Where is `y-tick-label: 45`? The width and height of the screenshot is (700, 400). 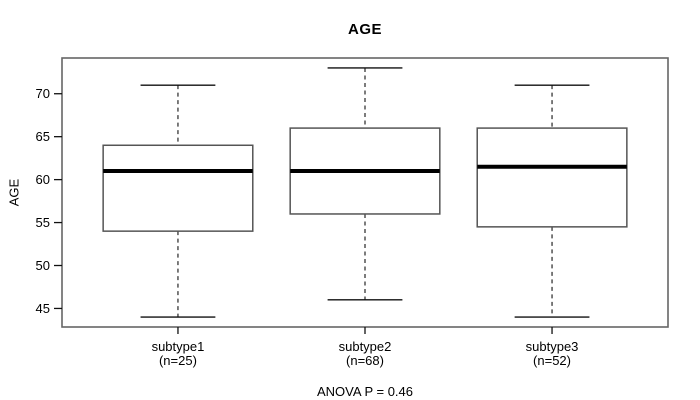
y-tick-label: 45 is located at coordinates (43, 308).